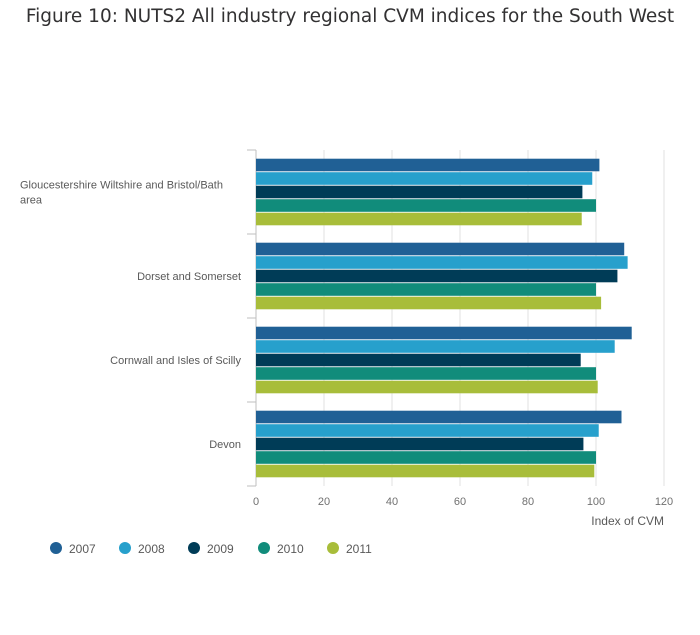 Image resolution: width=700 pixels, height=635 pixels. I want to click on legend-item-2009: 2009, so click(211, 549).